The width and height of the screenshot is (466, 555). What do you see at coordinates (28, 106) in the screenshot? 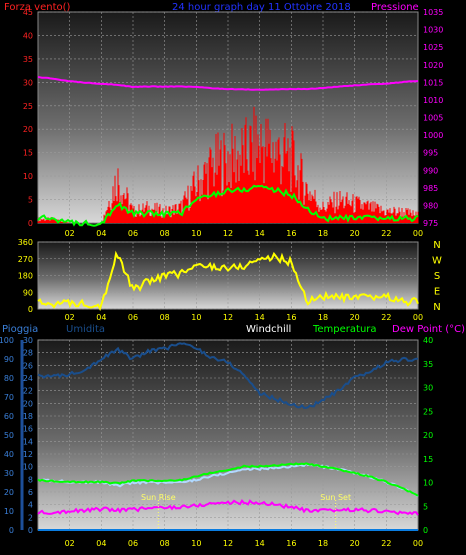
I see `wind-ytick: 25` at bounding box center [28, 106].